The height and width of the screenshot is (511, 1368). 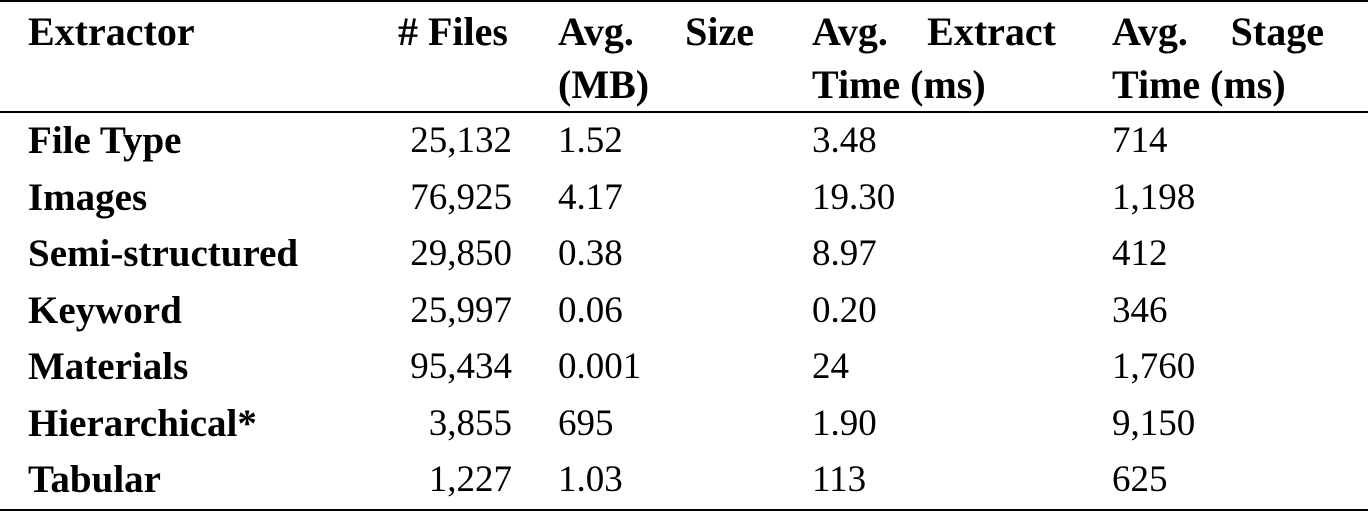 What do you see at coordinates (684, 367) in the screenshot?
I see `table-row: Materials 95,434 0.001 24 1,760` at bounding box center [684, 367].